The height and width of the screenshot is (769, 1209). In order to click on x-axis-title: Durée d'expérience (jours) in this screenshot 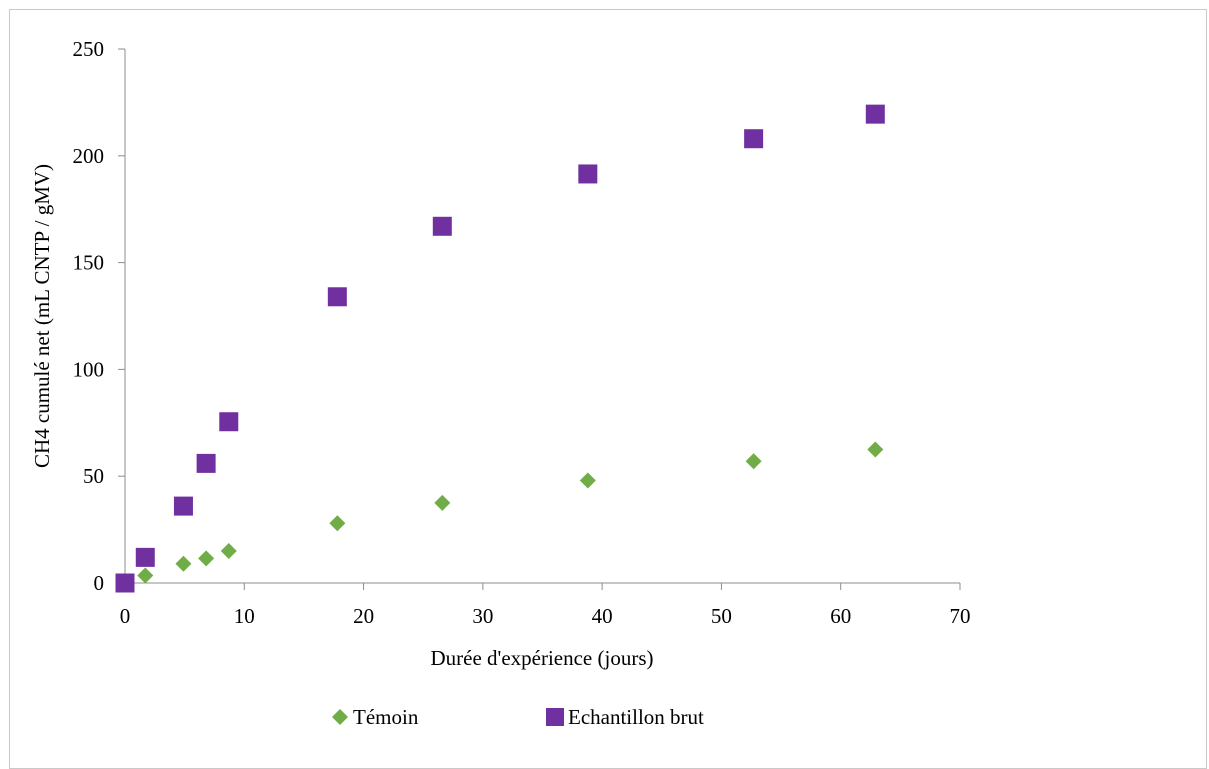, I will do `click(541, 658)`.